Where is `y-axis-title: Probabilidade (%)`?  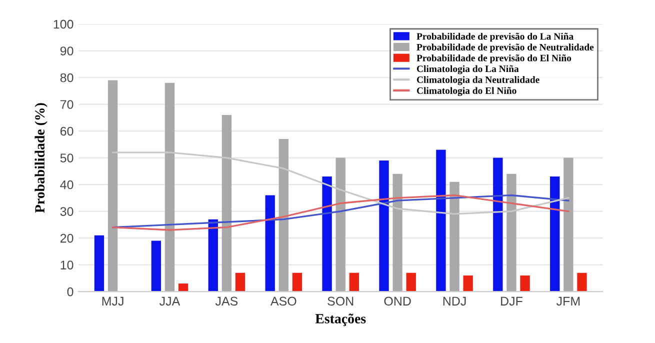
y-axis-title: Probabilidade (%) is located at coordinates (41, 158).